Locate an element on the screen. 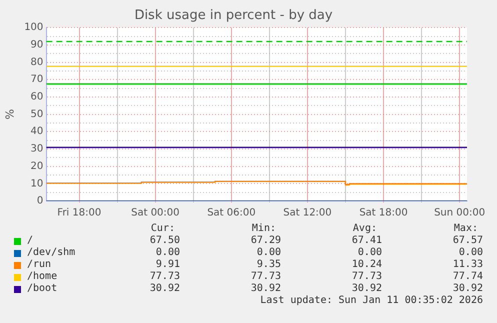 The width and height of the screenshot is (497, 323). text: 9.91 is located at coordinates (168, 264).